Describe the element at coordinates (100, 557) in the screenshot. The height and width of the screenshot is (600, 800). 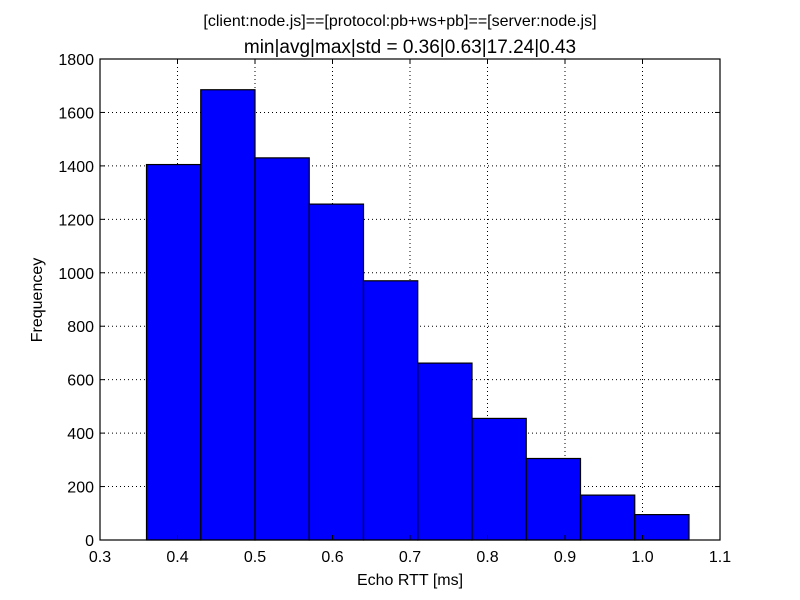
I see `x-tick-label: 0.3` at that location.